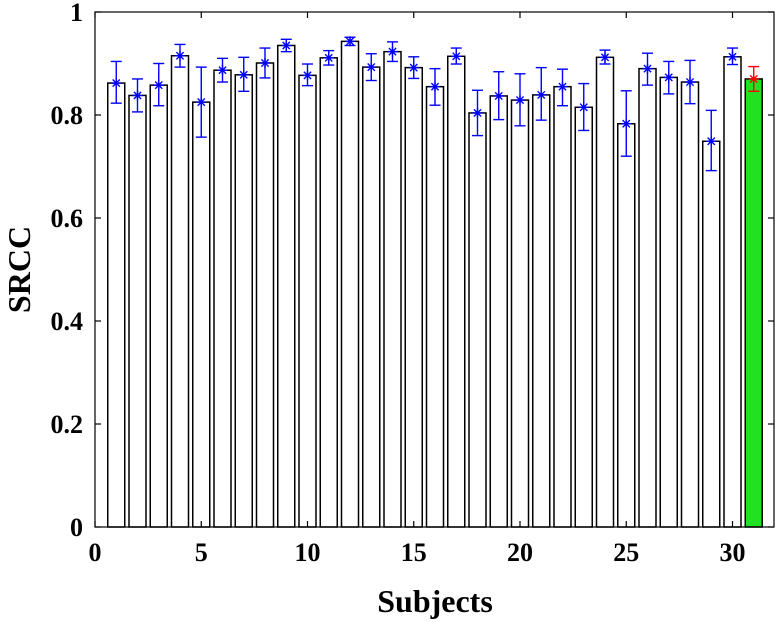  What do you see at coordinates (67, 321) in the screenshot?
I see `y-tick-label-0.4: 0.4` at bounding box center [67, 321].